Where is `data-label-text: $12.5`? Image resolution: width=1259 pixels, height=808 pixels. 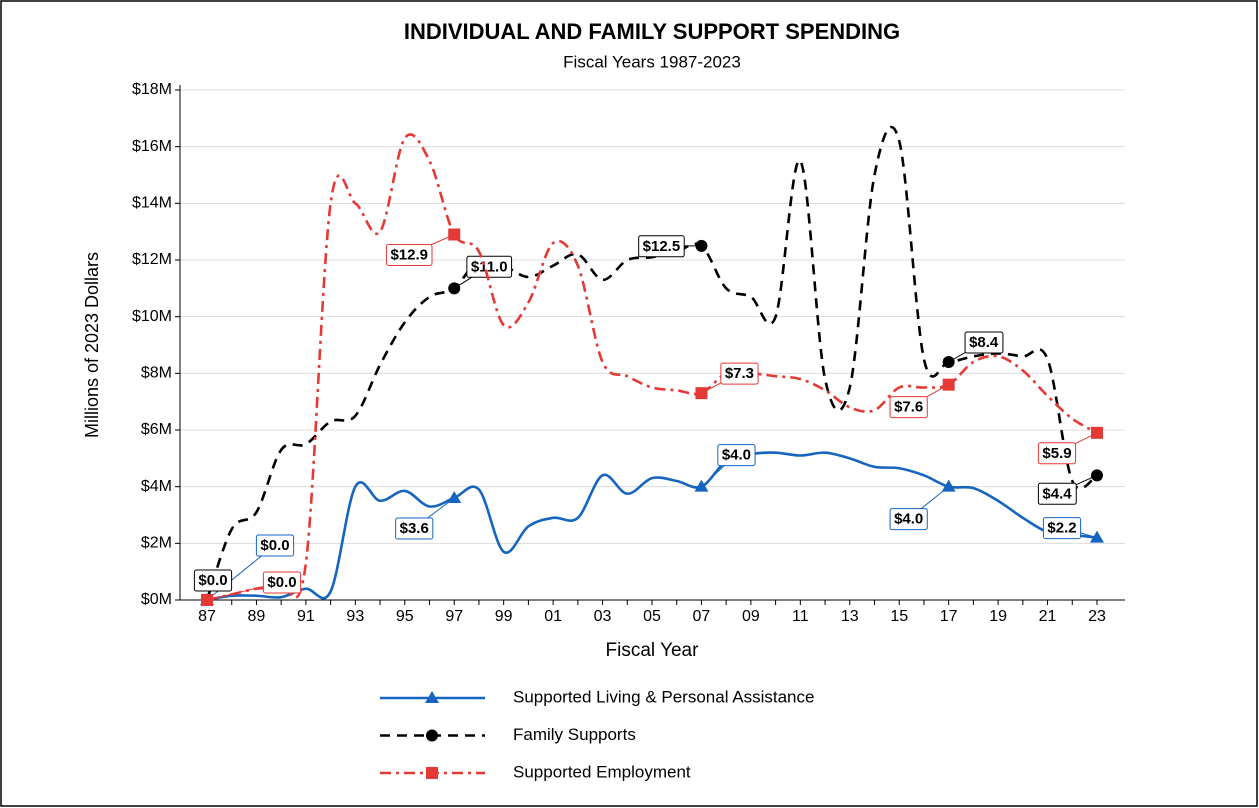 data-label-text: $12.5 is located at coordinates (662, 246).